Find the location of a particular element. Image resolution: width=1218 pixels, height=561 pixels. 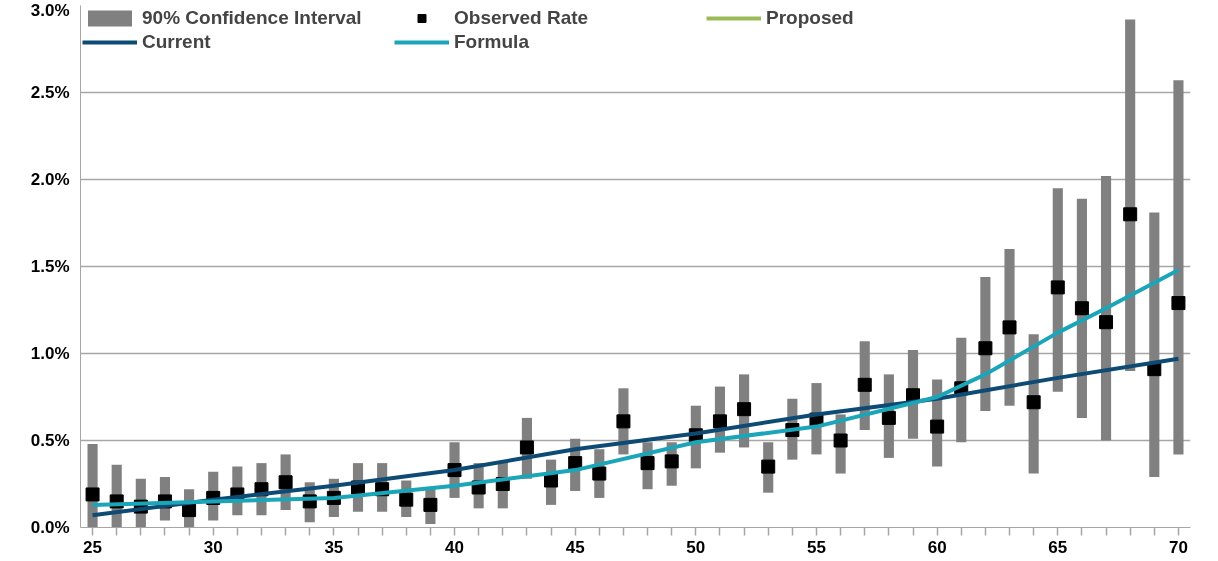

legend-label: Proposed is located at coordinates (810, 18).